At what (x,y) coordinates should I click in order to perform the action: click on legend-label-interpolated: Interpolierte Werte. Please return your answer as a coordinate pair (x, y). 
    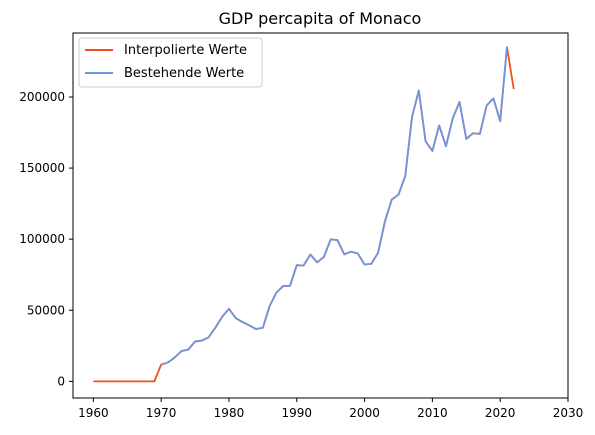
    Looking at the image, I should click on (185, 50).